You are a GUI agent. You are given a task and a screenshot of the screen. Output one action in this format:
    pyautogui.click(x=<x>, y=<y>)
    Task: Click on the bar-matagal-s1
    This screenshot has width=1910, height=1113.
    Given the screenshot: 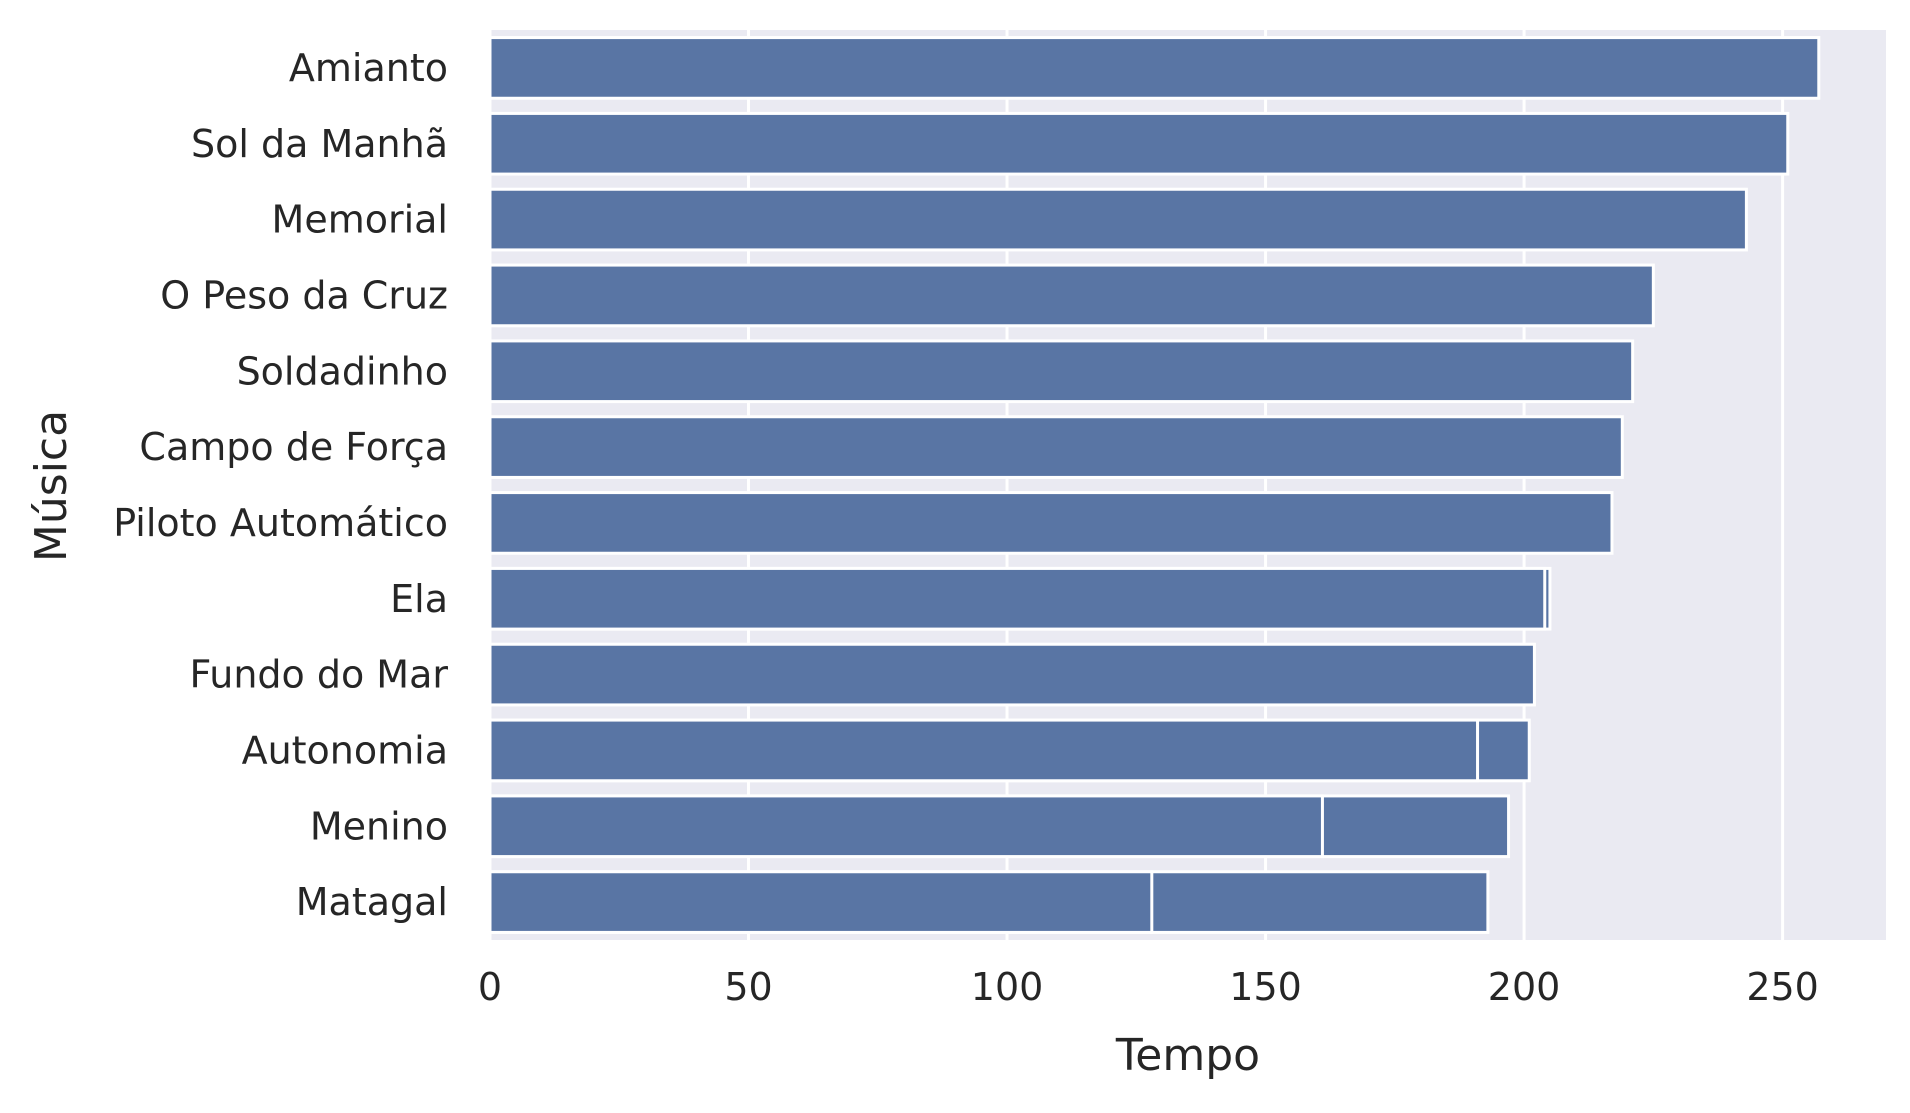 What is the action you would take?
    pyautogui.click(x=821, y=902)
    